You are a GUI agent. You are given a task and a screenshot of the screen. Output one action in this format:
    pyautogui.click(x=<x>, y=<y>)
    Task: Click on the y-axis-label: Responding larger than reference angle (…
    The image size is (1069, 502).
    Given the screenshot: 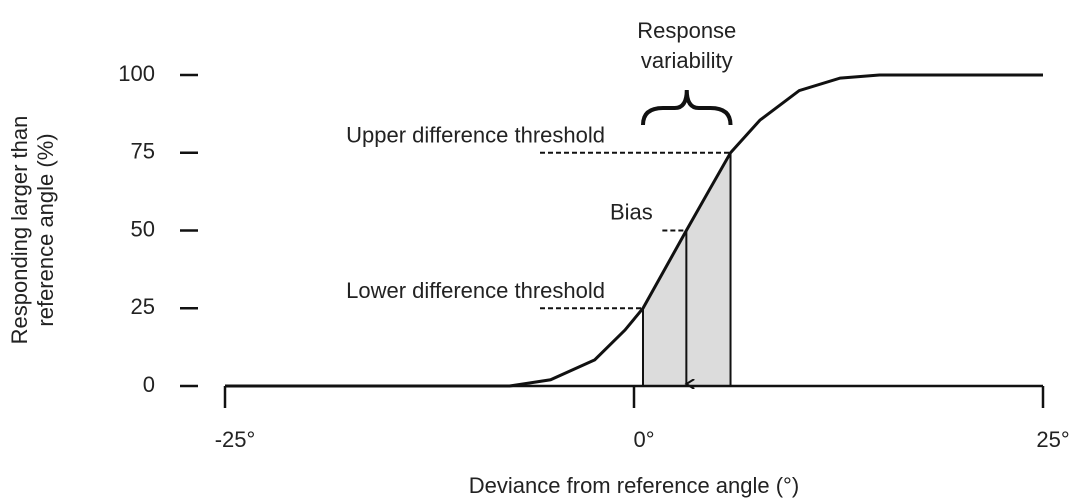 What is the action you would take?
    pyautogui.click(x=32, y=230)
    